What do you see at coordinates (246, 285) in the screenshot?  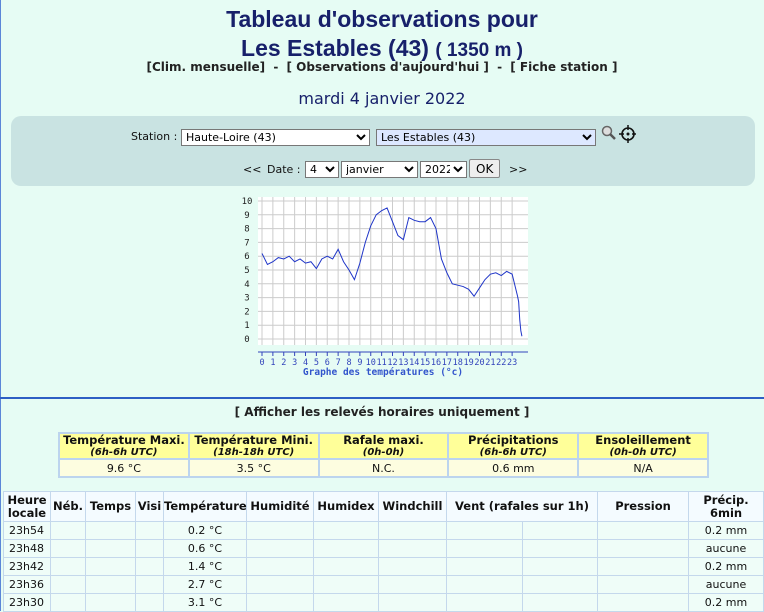 I see `y-tick-label: 4` at bounding box center [246, 285].